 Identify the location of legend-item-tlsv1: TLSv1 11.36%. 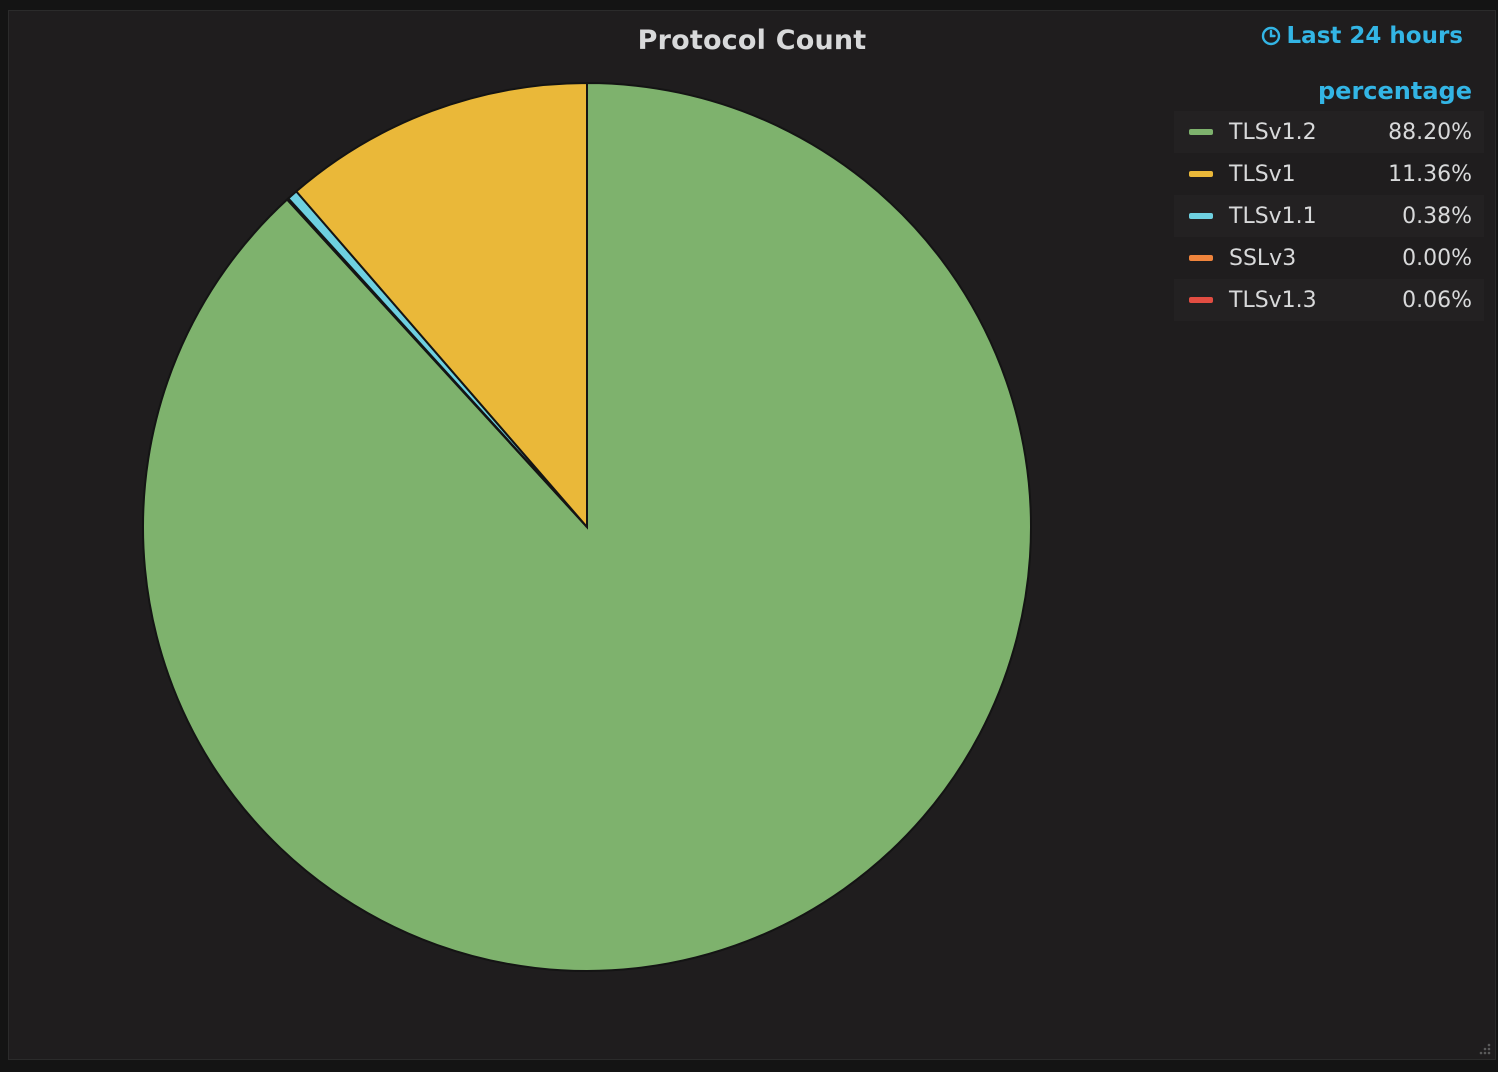
(1329, 174).